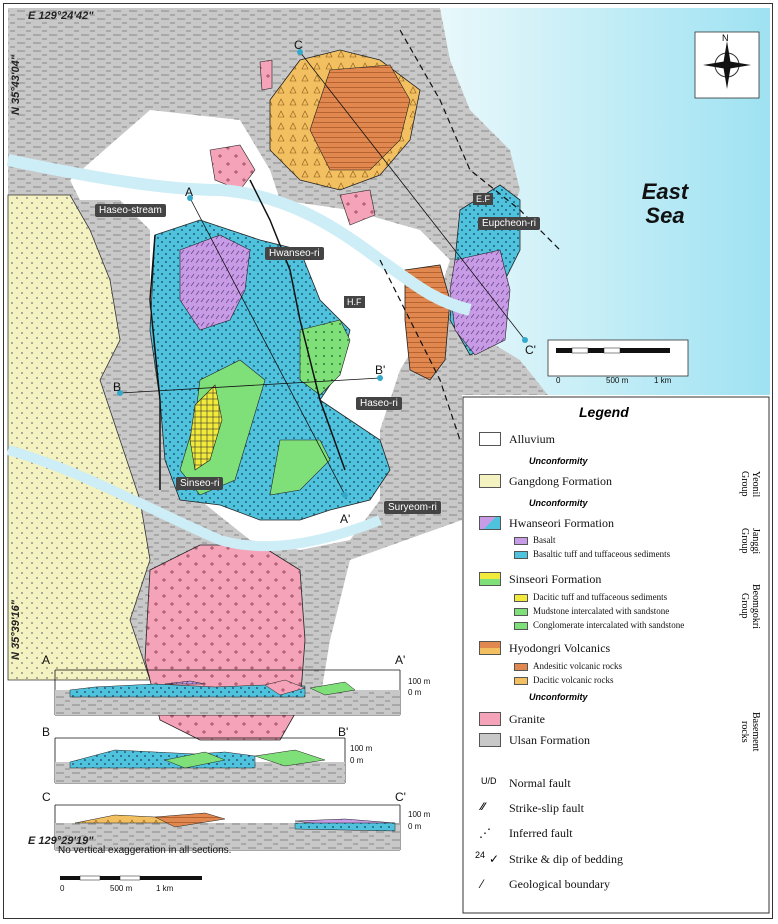 The height and width of the screenshot is (924, 778). I want to click on granite-north, so click(232, 167).